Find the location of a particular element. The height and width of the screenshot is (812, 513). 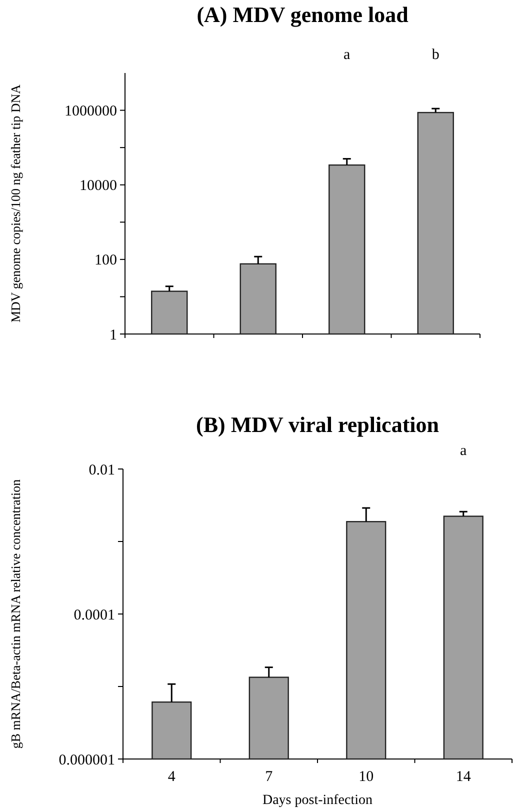

y-tick-label: 1 is located at coordinates (113, 335).